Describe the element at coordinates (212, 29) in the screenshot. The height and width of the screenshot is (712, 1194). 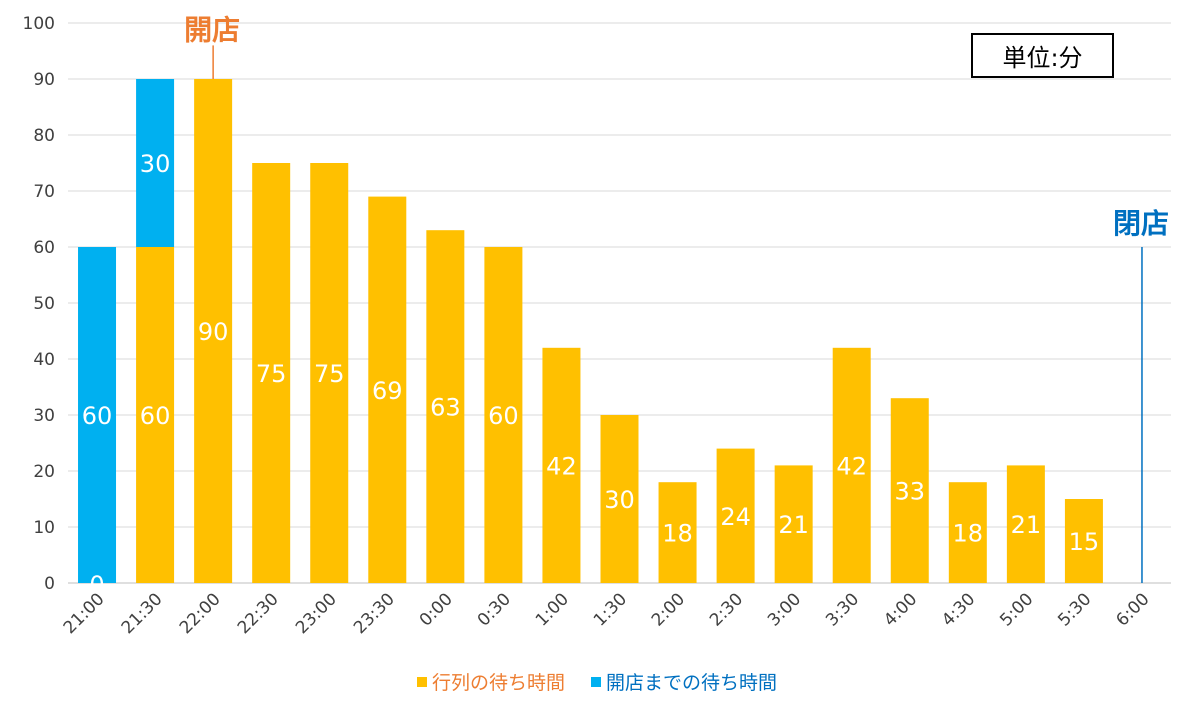
I see `annotation-label: 開店` at that location.